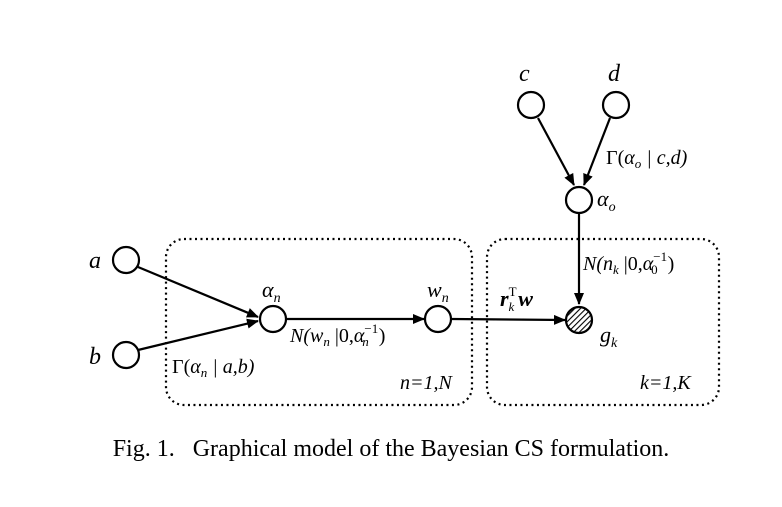 The width and height of the screenshot is (782, 507). I want to click on label-g-k-sub: k, so click(614, 343).